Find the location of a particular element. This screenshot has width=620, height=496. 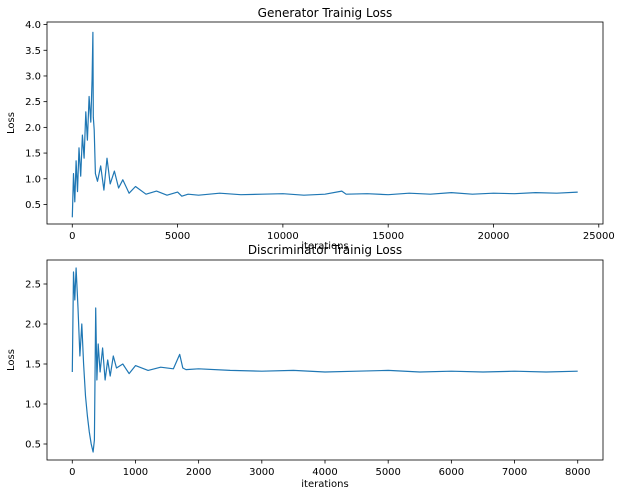

chart0-y-tick-label: 1.0 is located at coordinates (33, 179).